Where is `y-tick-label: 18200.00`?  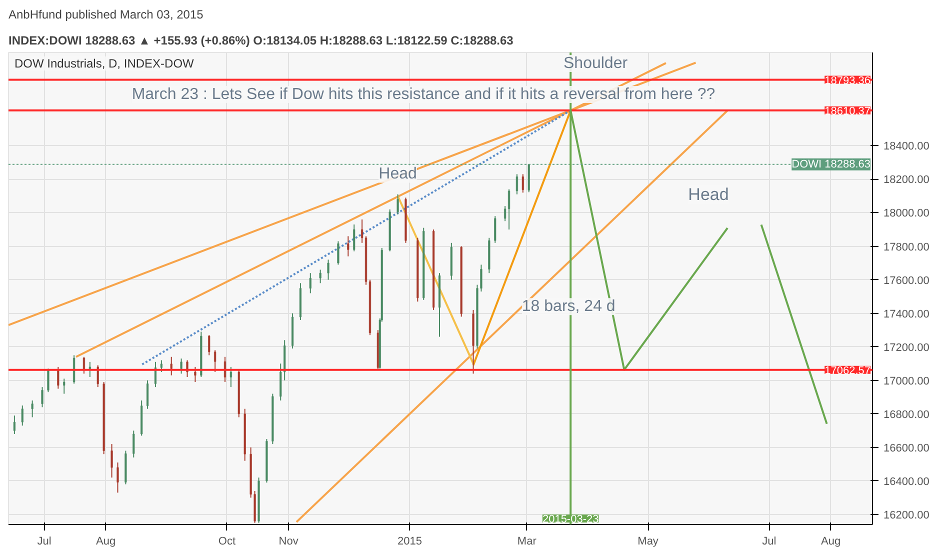 y-tick-label: 18200.00 is located at coordinates (907, 180).